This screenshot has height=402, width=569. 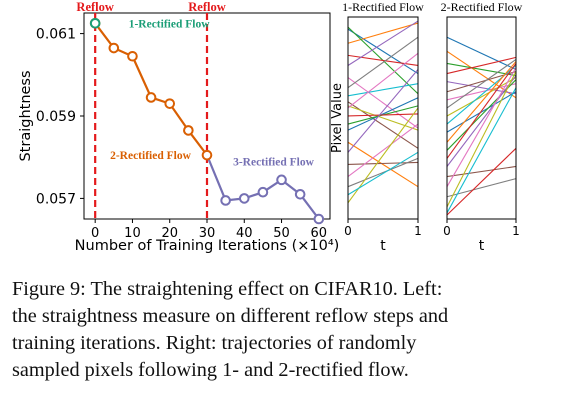 What do you see at coordinates (169, 233) in the screenshot?
I see `x-tick-label: 20` at bounding box center [169, 233].